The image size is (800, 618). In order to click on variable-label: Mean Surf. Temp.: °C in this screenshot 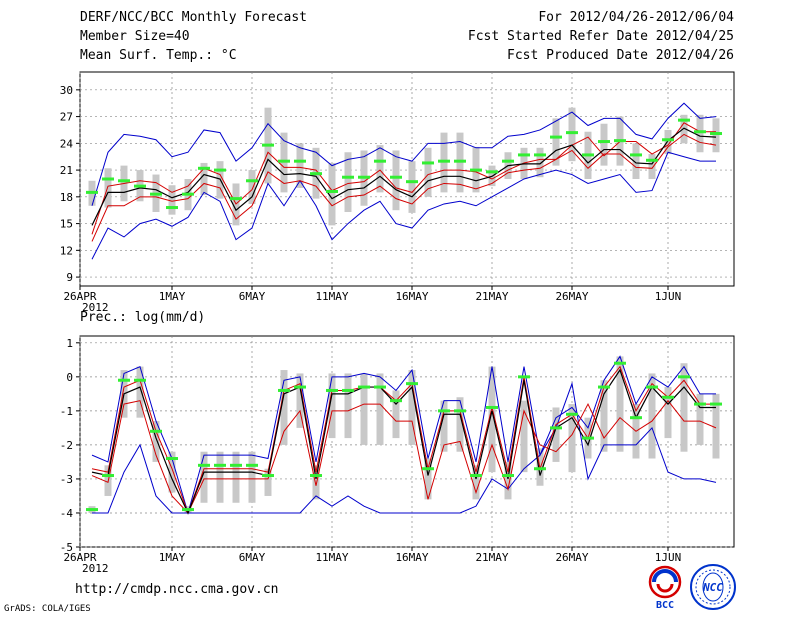, I will do `click(158, 55)`.